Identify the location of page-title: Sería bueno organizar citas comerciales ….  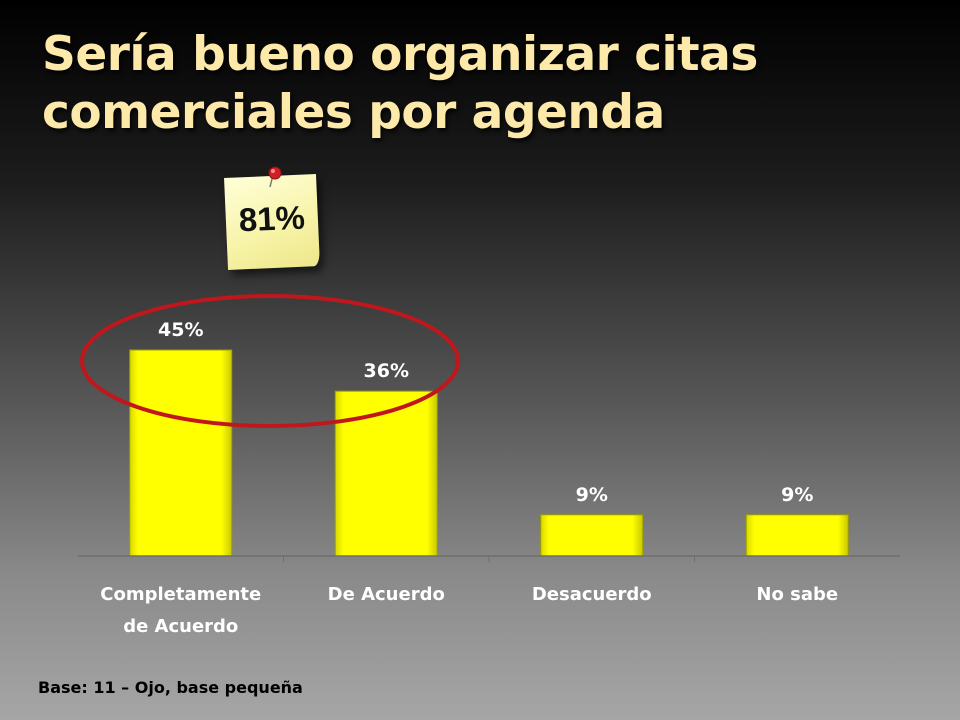
(482, 84).